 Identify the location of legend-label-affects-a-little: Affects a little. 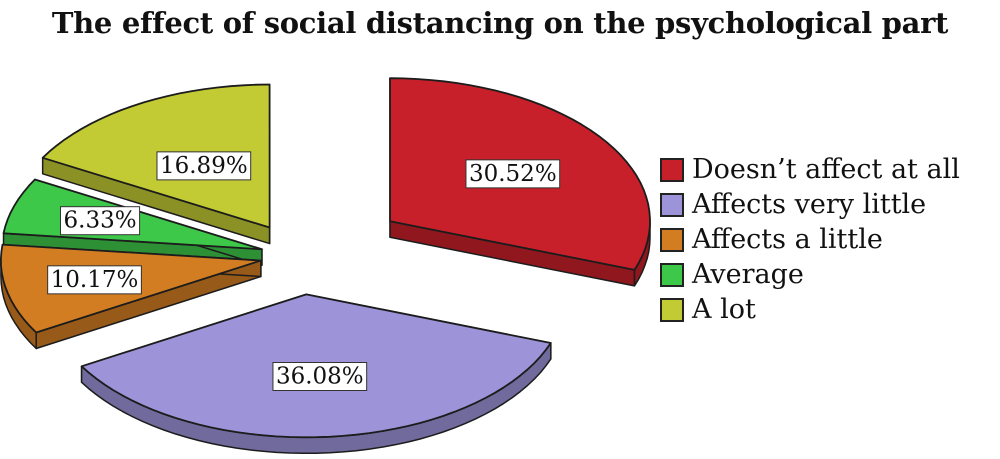
(787, 239).